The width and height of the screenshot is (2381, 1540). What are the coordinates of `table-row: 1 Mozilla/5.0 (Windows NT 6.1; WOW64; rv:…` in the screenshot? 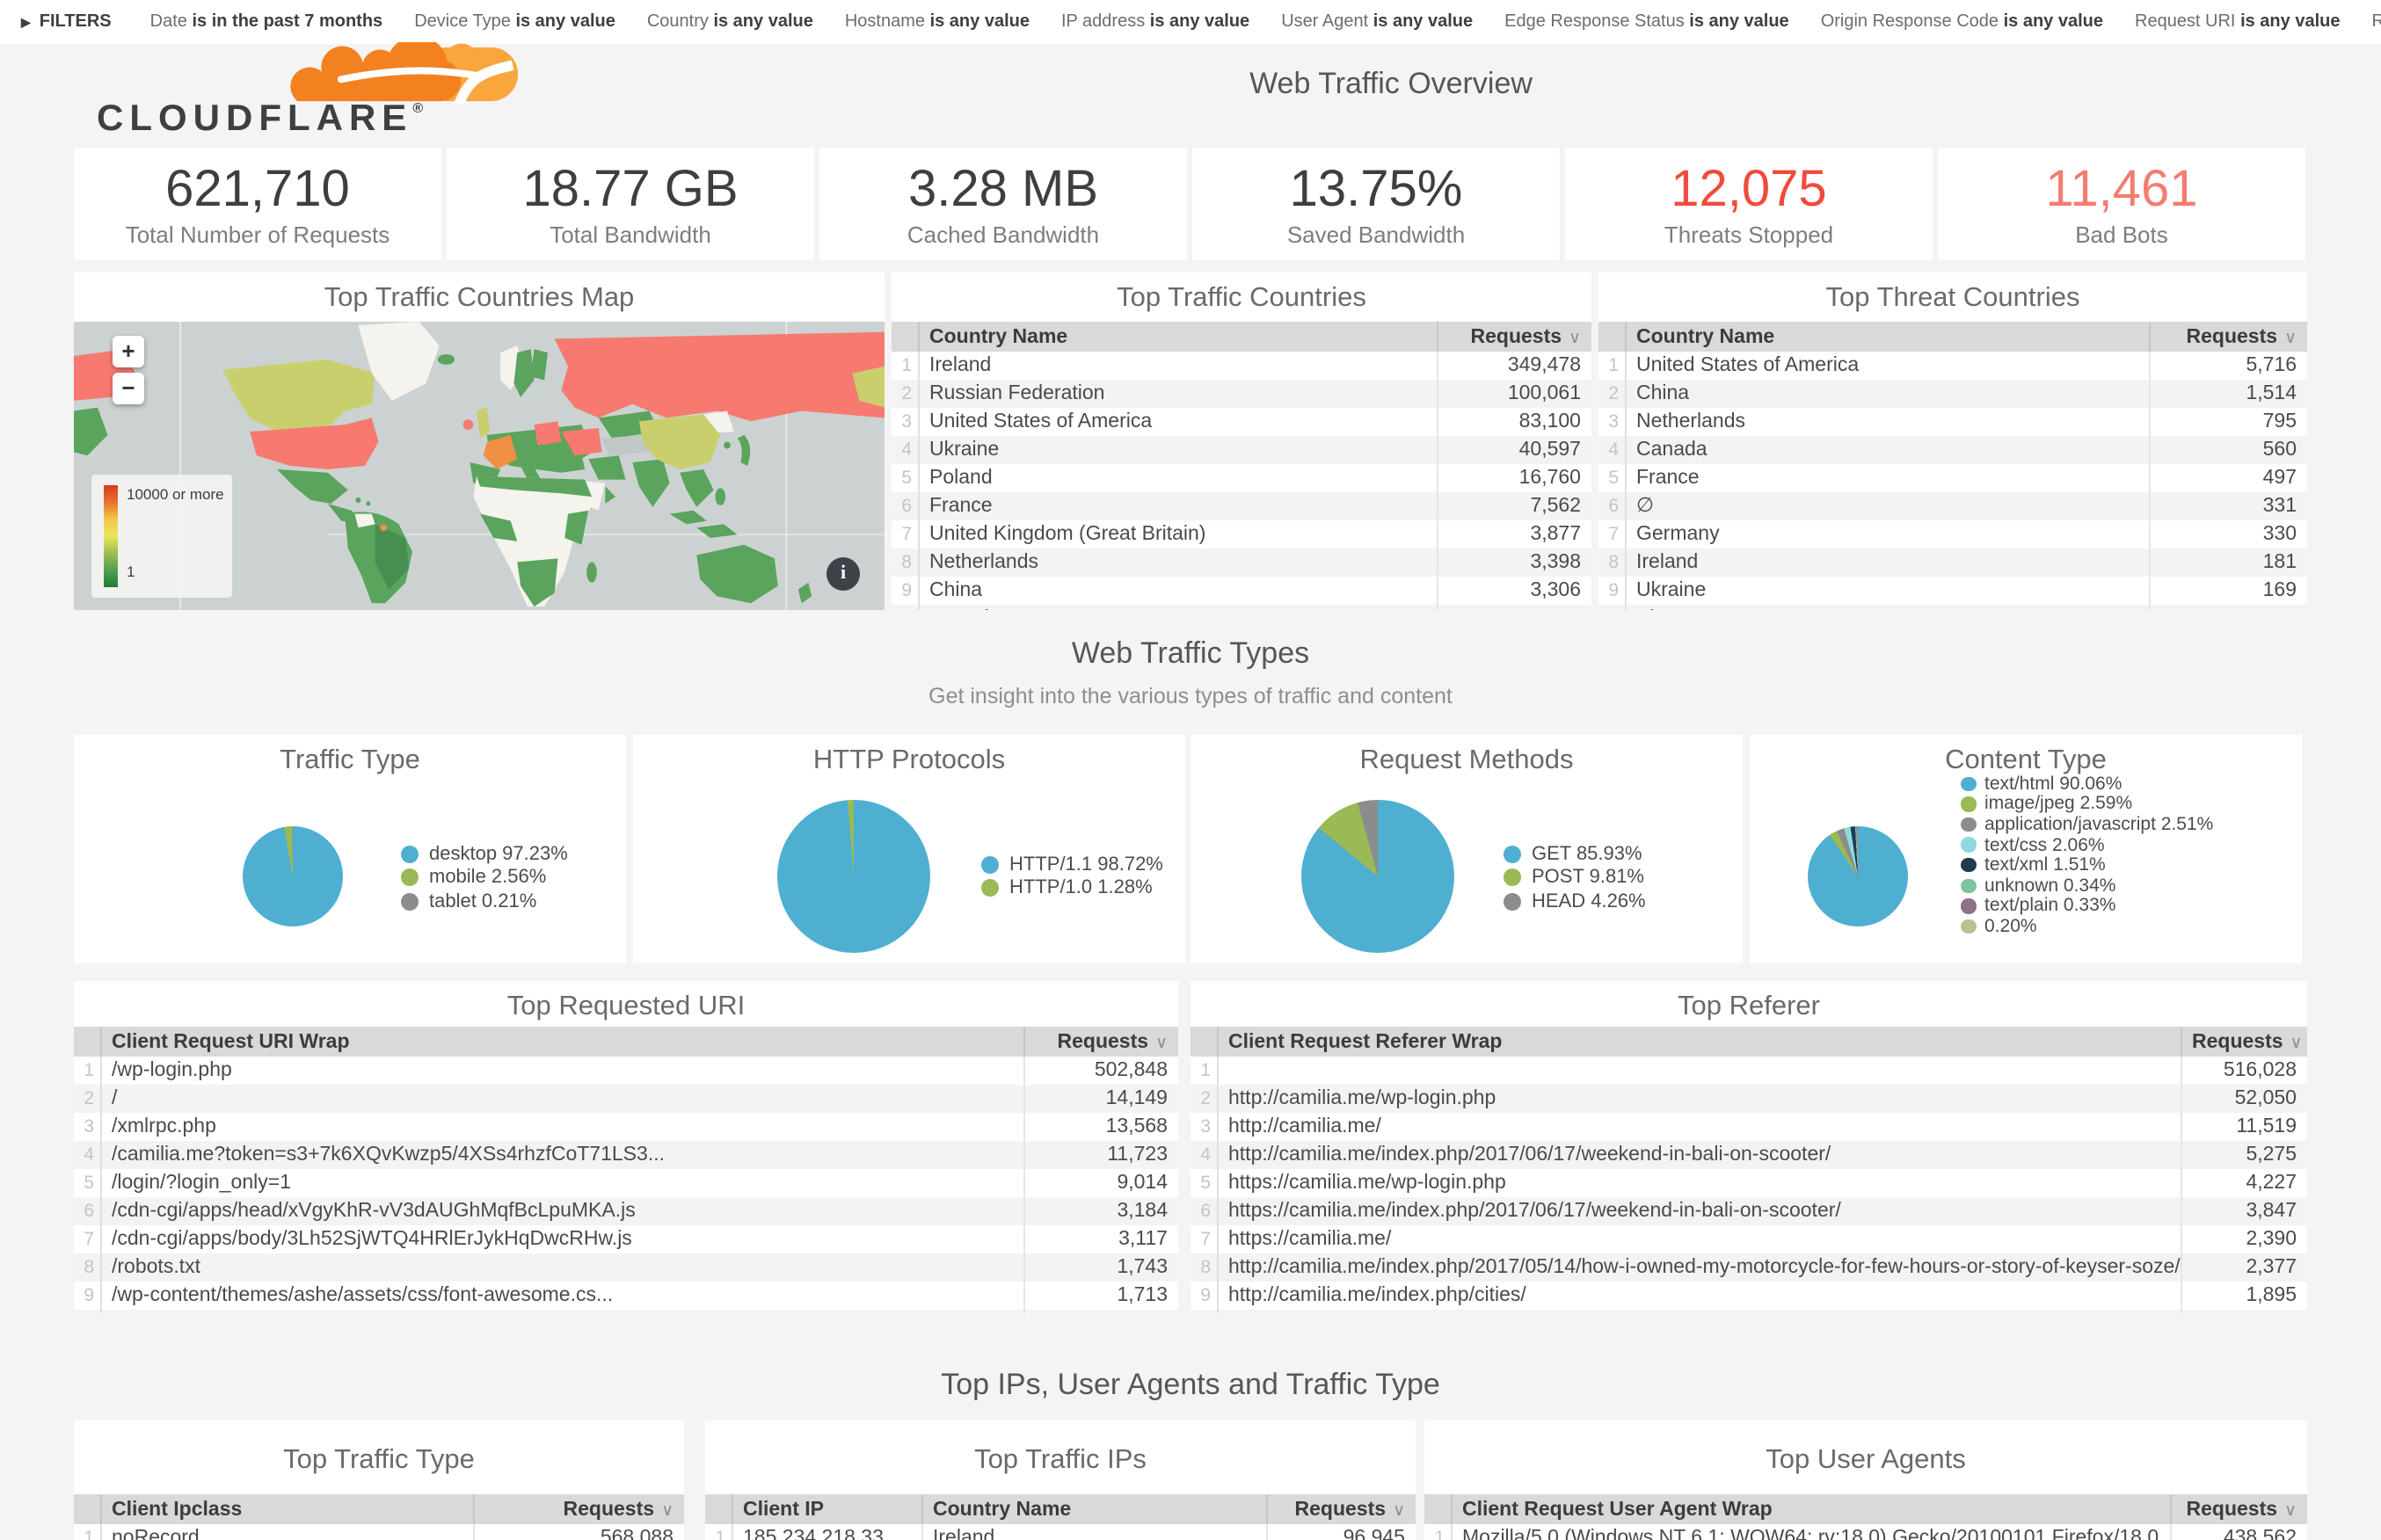 It's located at (1865, 1532).